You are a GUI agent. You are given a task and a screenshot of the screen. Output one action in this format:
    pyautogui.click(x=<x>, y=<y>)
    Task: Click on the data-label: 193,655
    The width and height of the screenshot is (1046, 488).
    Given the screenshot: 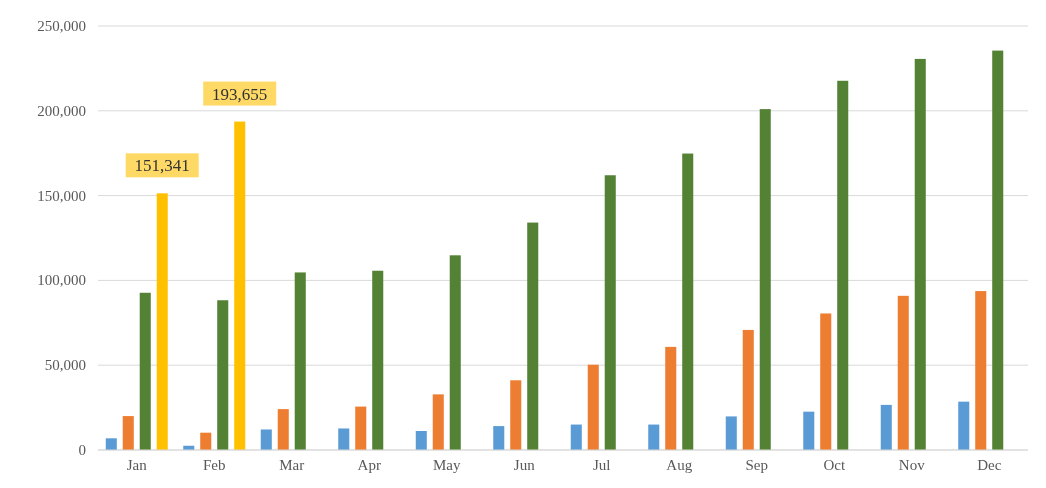 What is the action you would take?
    pyautogui.click(x=240, y=94)
    